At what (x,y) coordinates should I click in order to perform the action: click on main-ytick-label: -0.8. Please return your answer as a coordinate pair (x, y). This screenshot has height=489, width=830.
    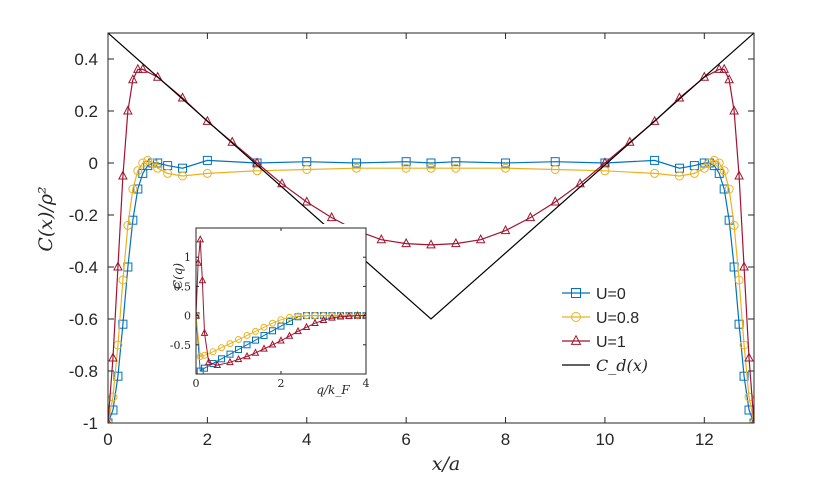
    Looking at the image, I should click on (83, 371).